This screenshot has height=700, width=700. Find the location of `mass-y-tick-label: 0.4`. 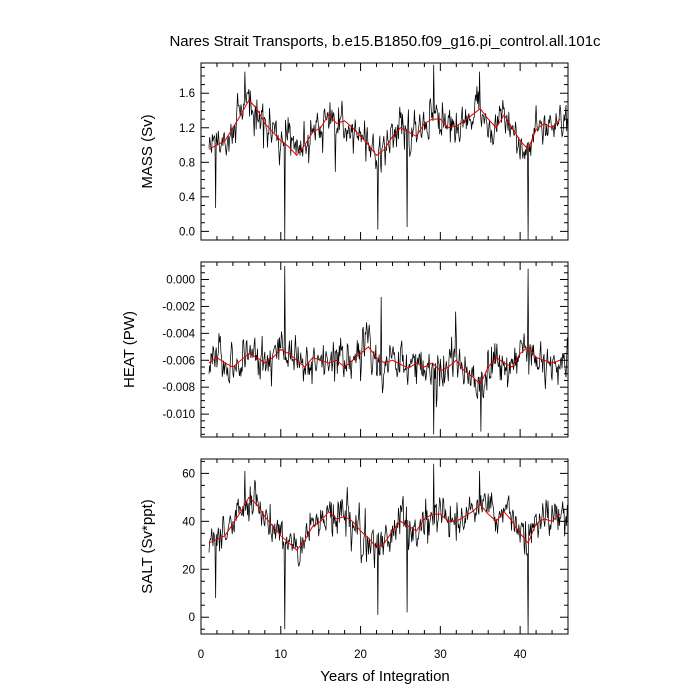

mass-y-tick-label: 0.4 is located at coordinates (187, 198).